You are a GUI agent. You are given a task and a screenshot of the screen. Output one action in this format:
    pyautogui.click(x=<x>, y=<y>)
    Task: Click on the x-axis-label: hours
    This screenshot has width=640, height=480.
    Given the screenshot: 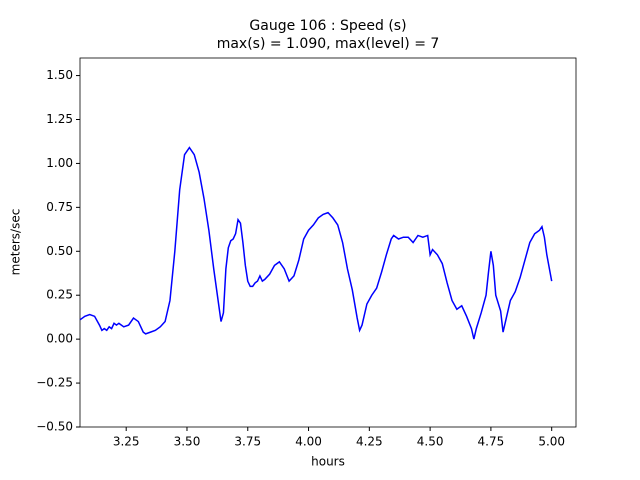 What is the action you would take?
    pyautogui.click(x=328, y=462)
    